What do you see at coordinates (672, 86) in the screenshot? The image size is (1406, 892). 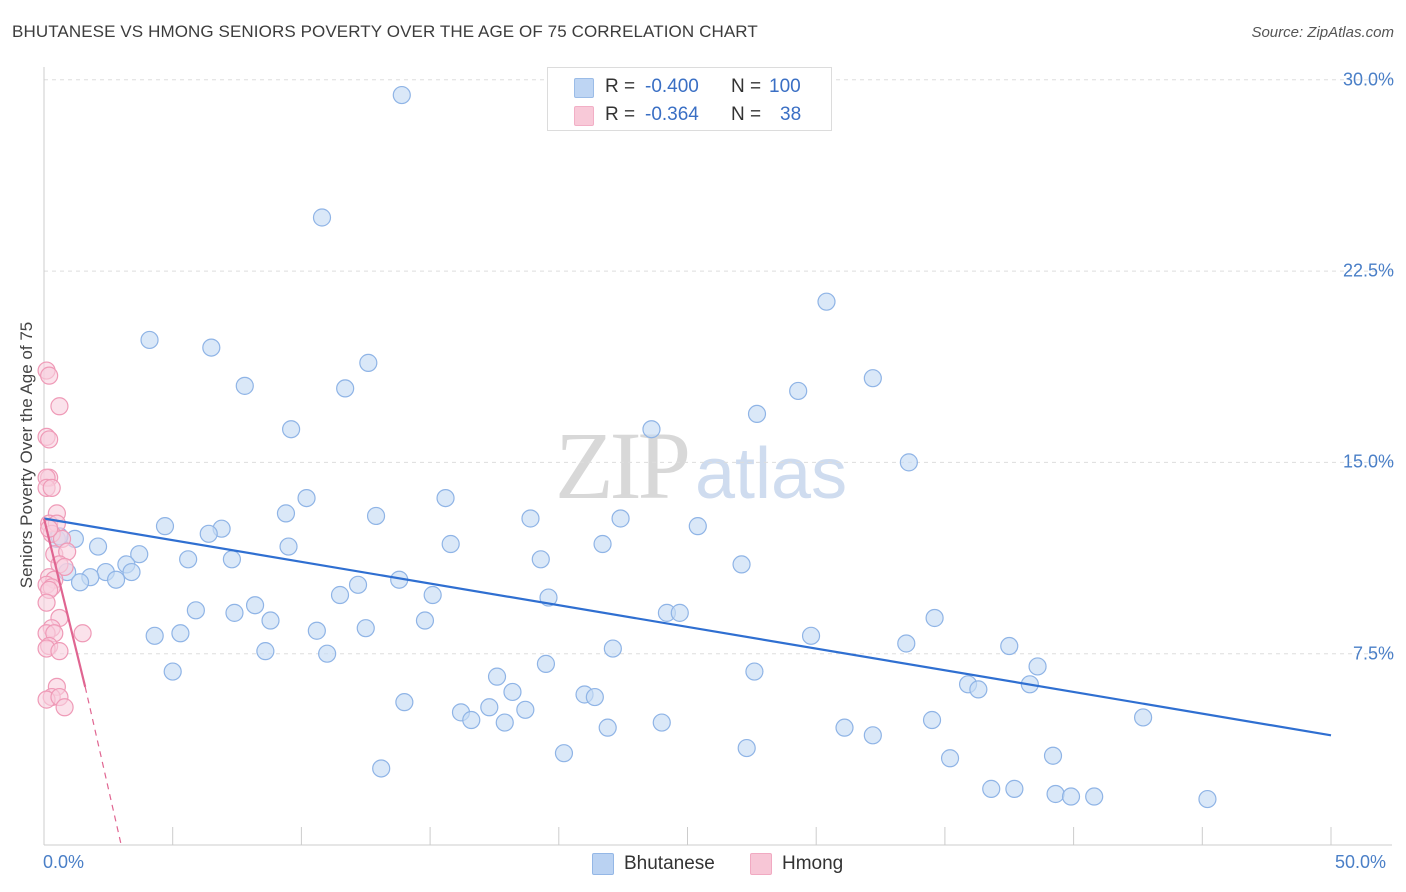 I see `stats-r-value: -0.400` at bounding box center [672, 86].